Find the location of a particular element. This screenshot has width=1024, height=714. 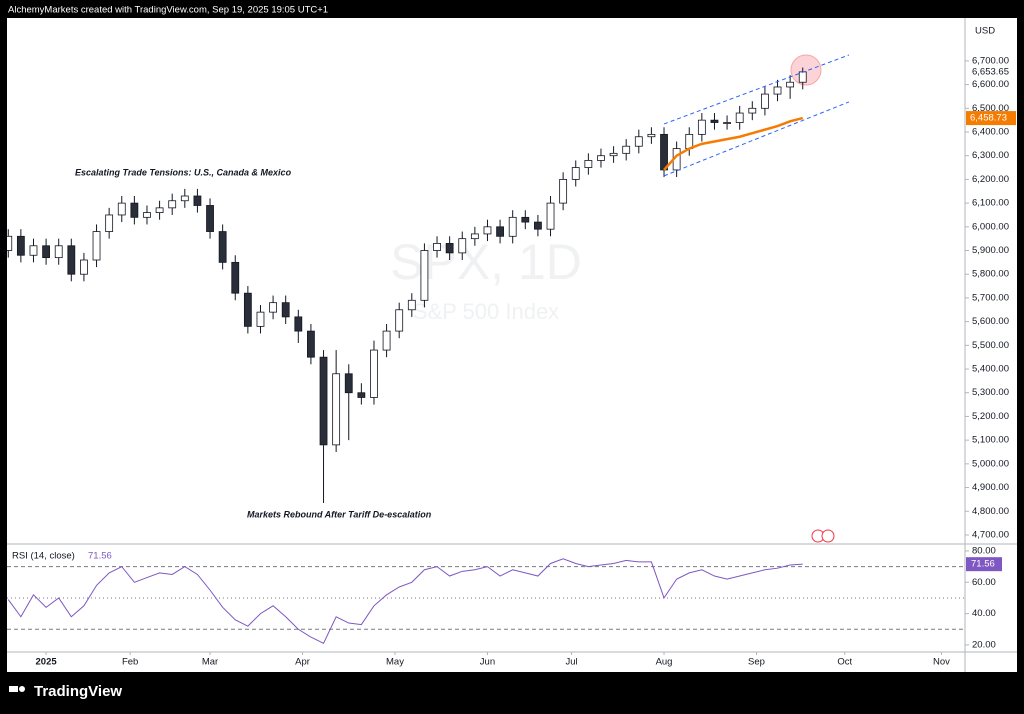

watermark-title: SPX, 1D is located at coordinates (486, 262).